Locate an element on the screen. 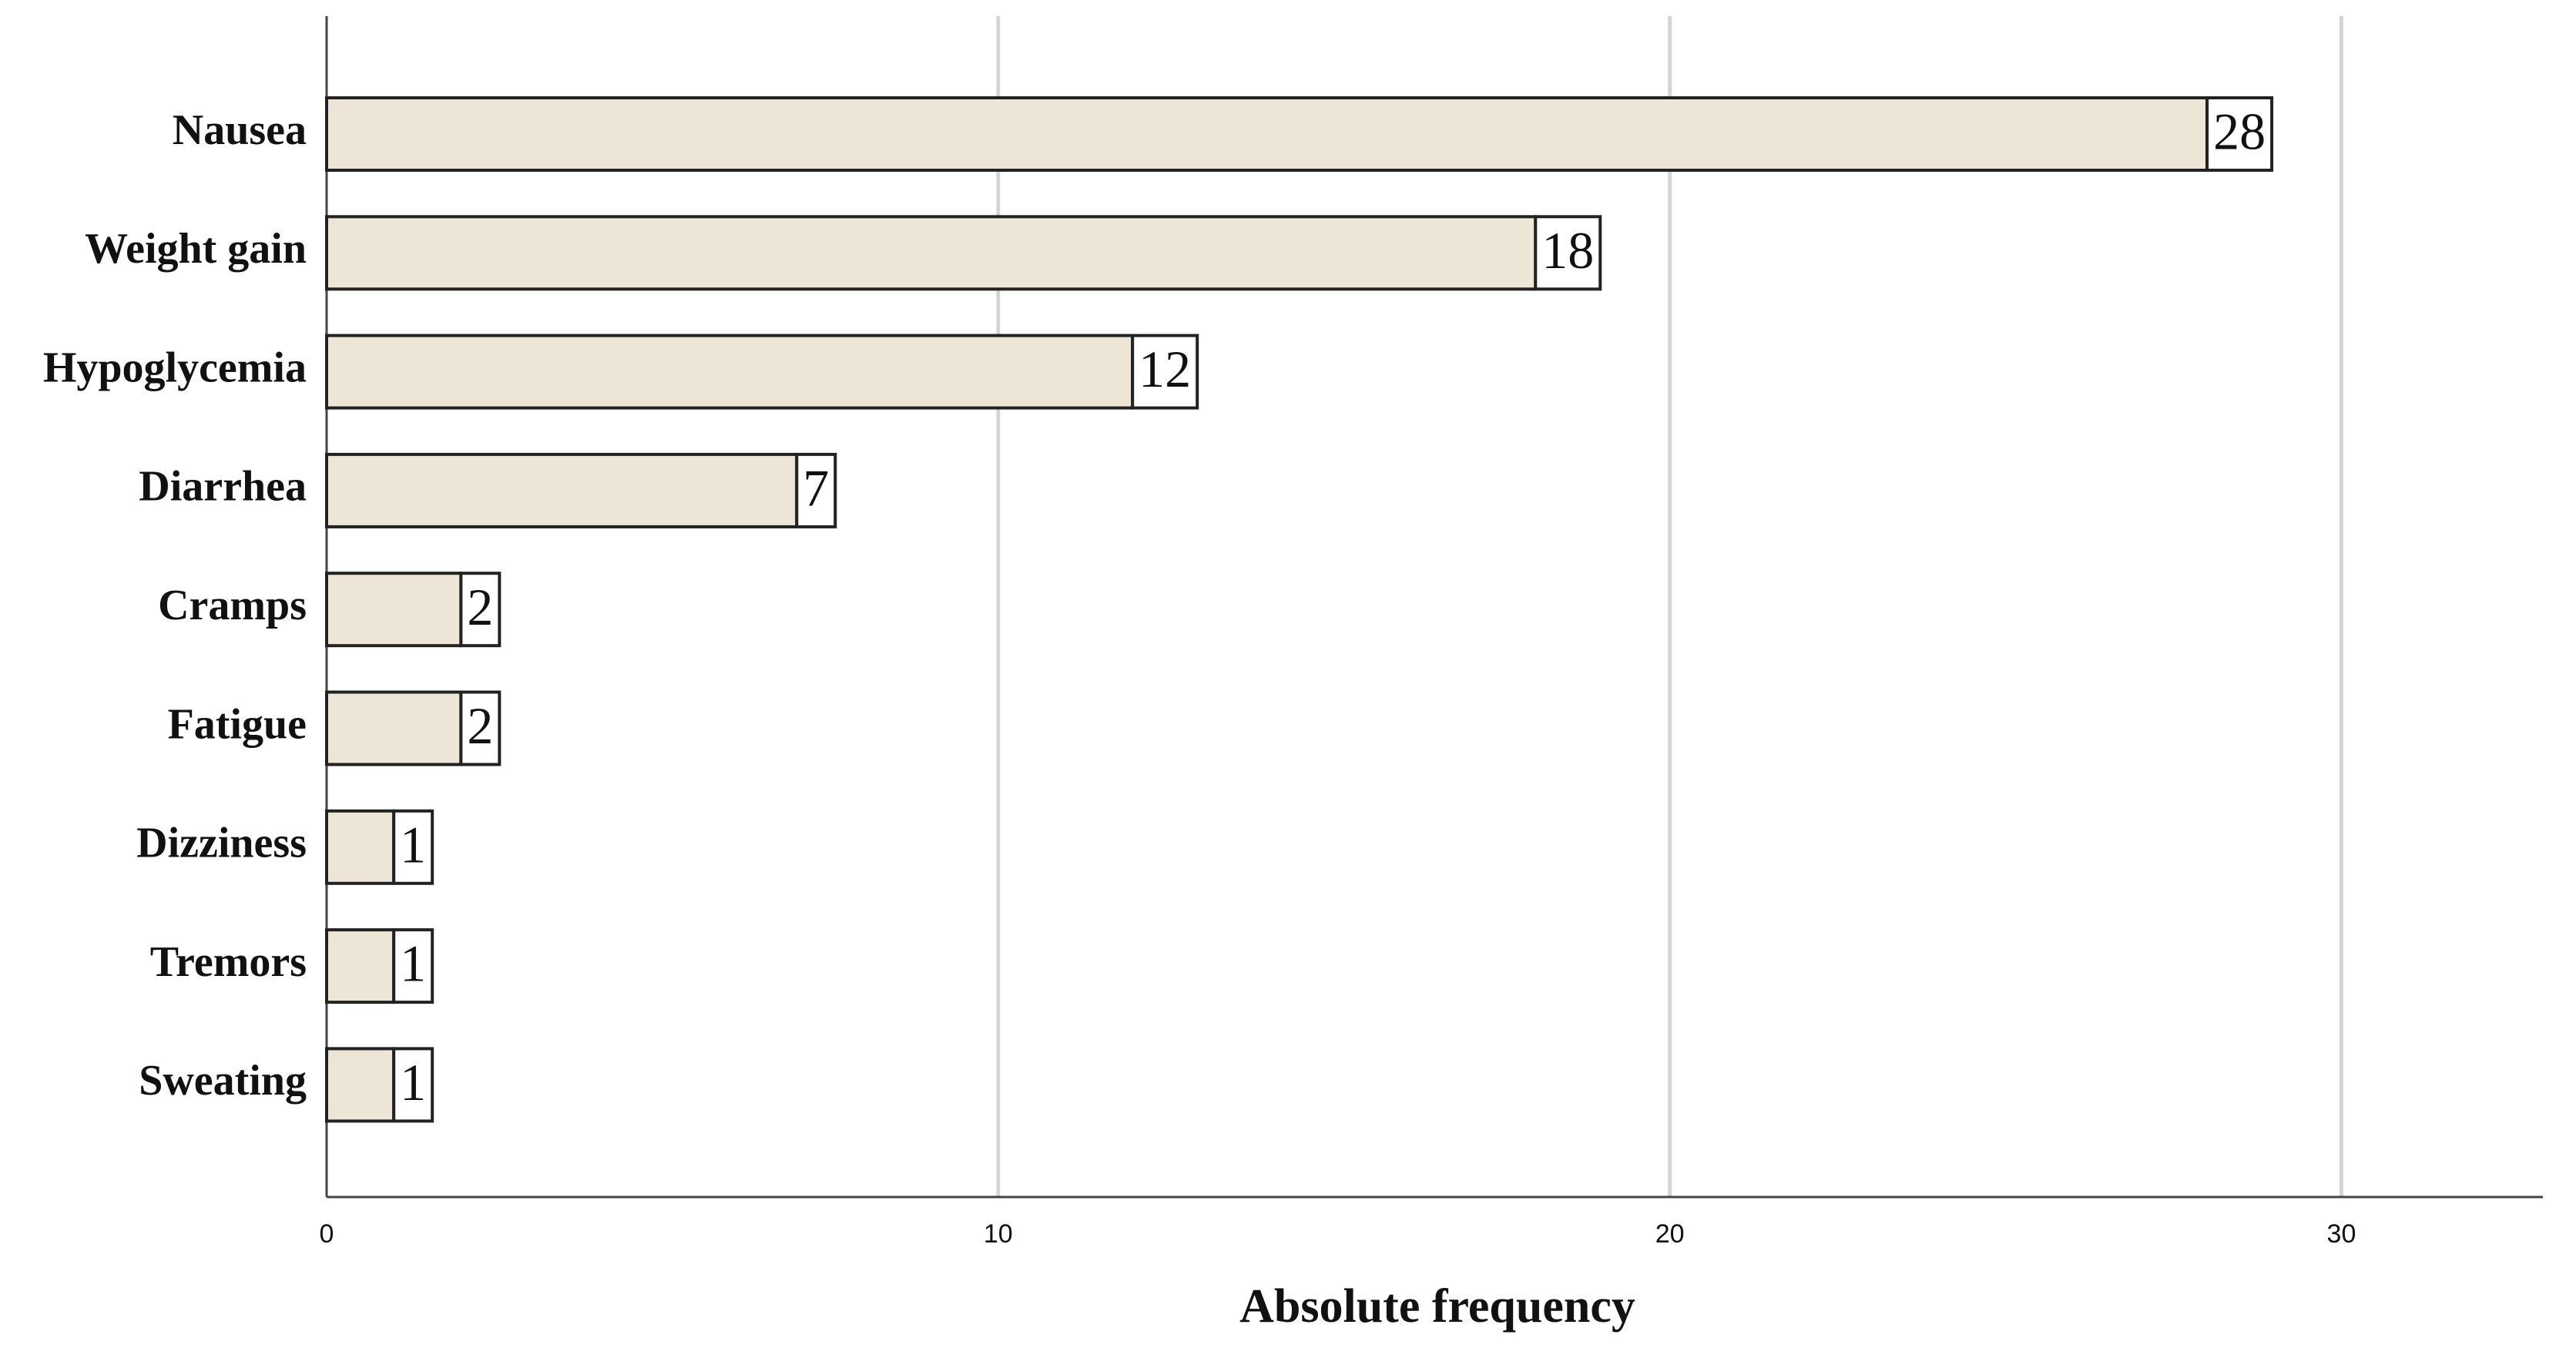 Image resolution: width=2576 pixels, height=1348 pixels. value-label: 18 is located at coordinates (1567, 250).